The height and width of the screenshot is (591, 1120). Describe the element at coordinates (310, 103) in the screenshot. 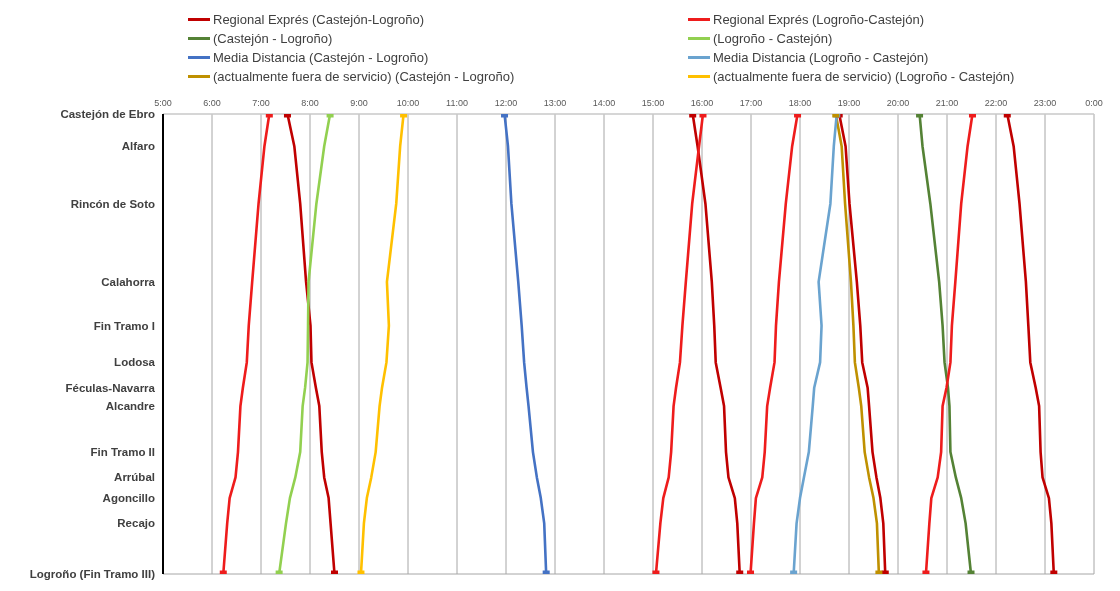

I see `x-tick-label: 8:00` at that location.